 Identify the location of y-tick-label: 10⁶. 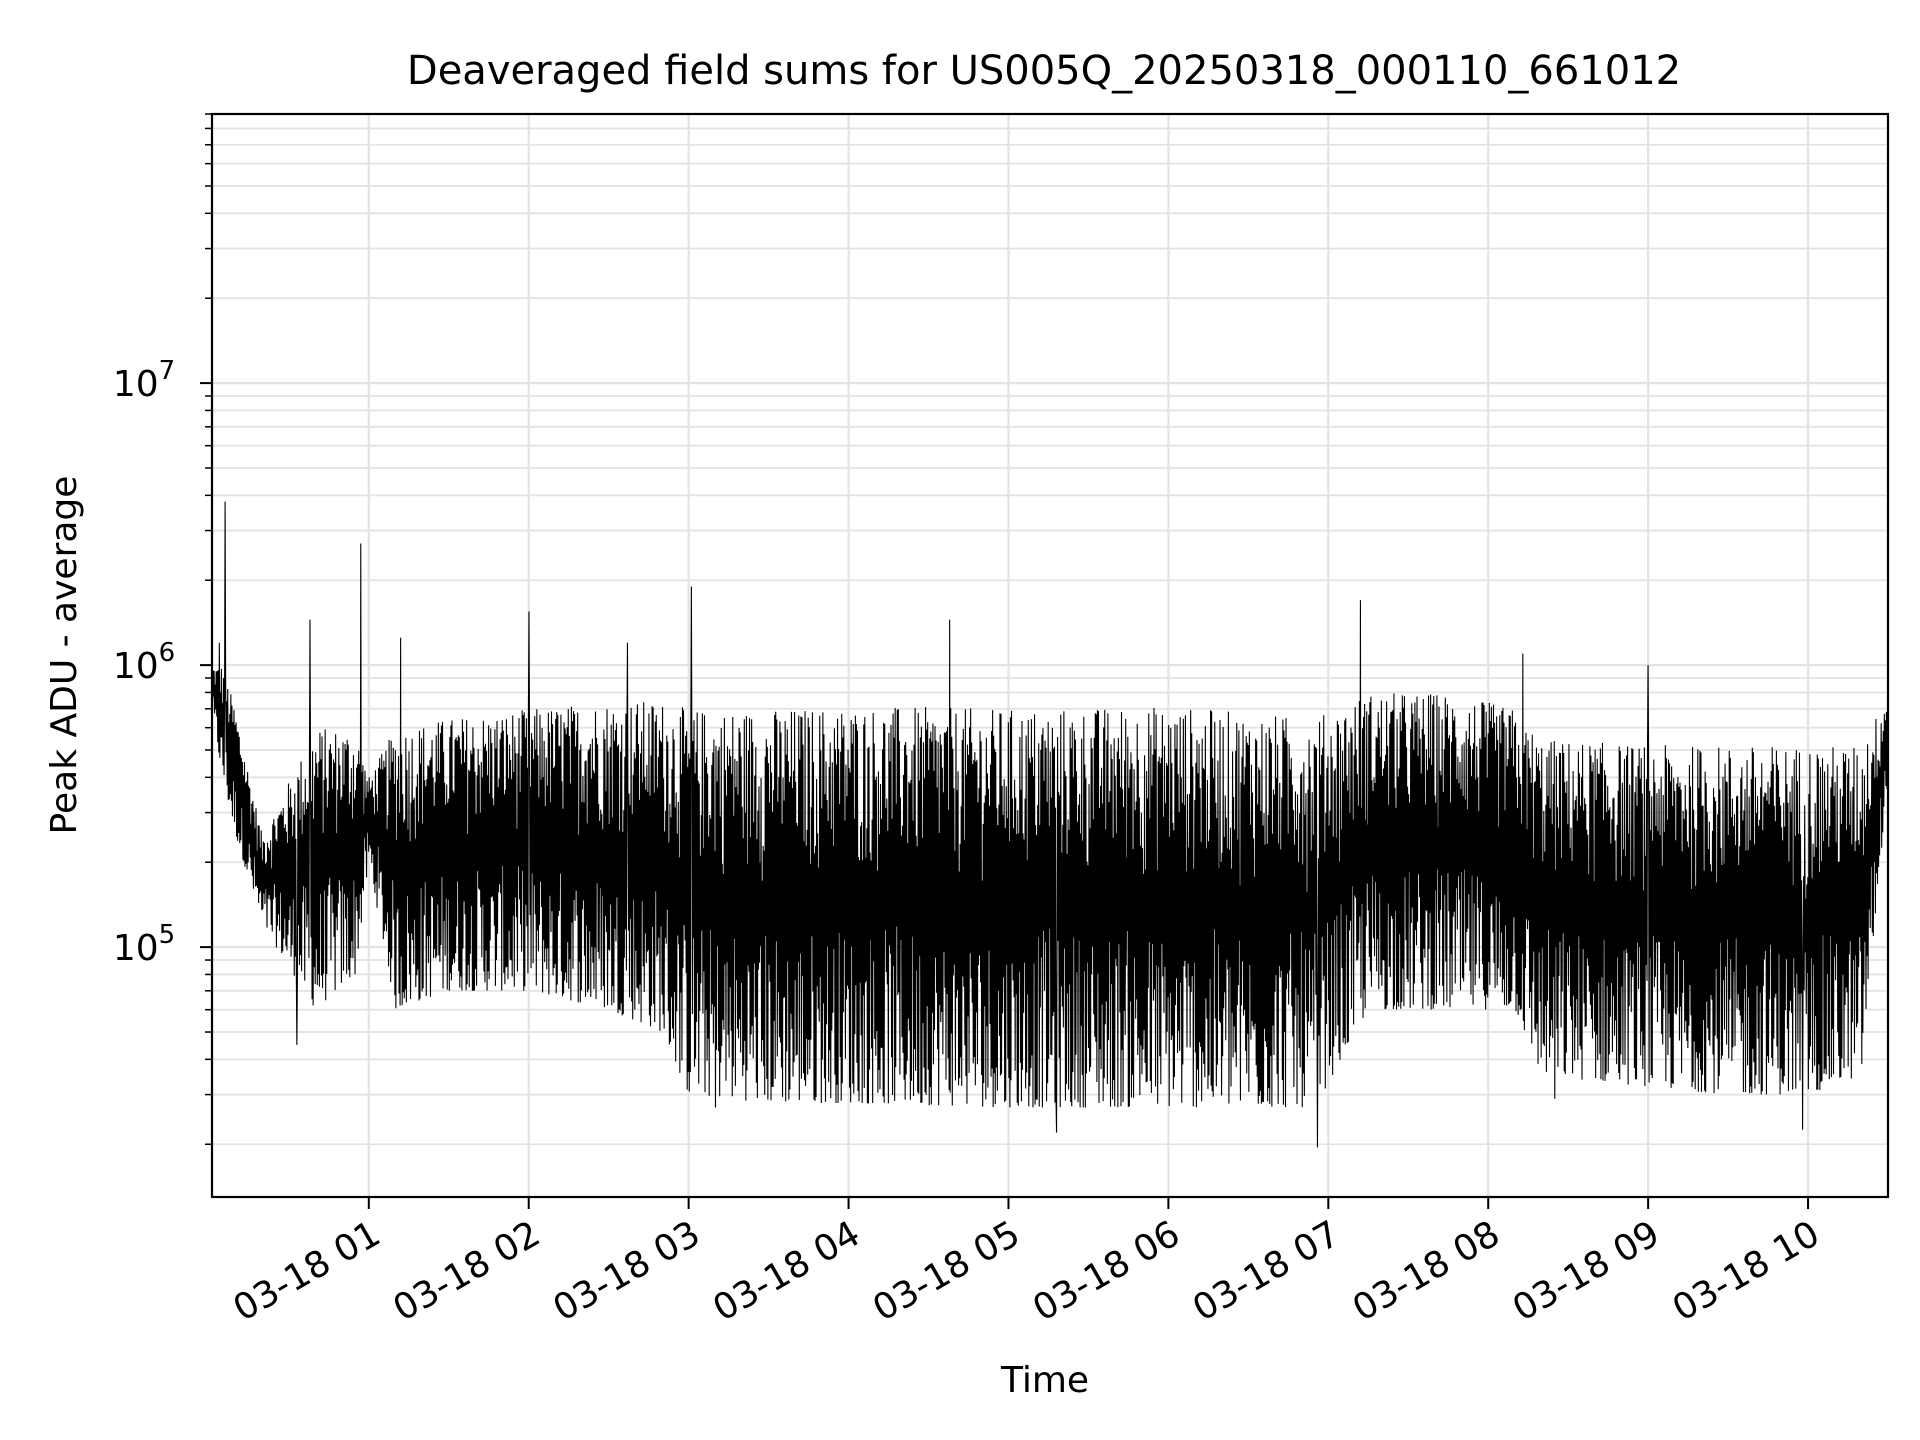
(144, 662).